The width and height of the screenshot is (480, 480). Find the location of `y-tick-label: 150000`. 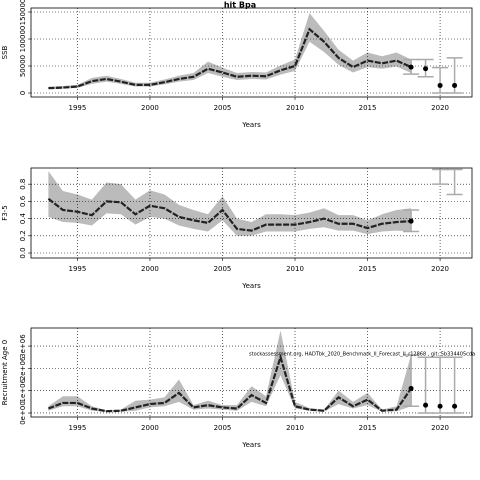

y-tick-label: 150000 is located at coordinates (23, 12).